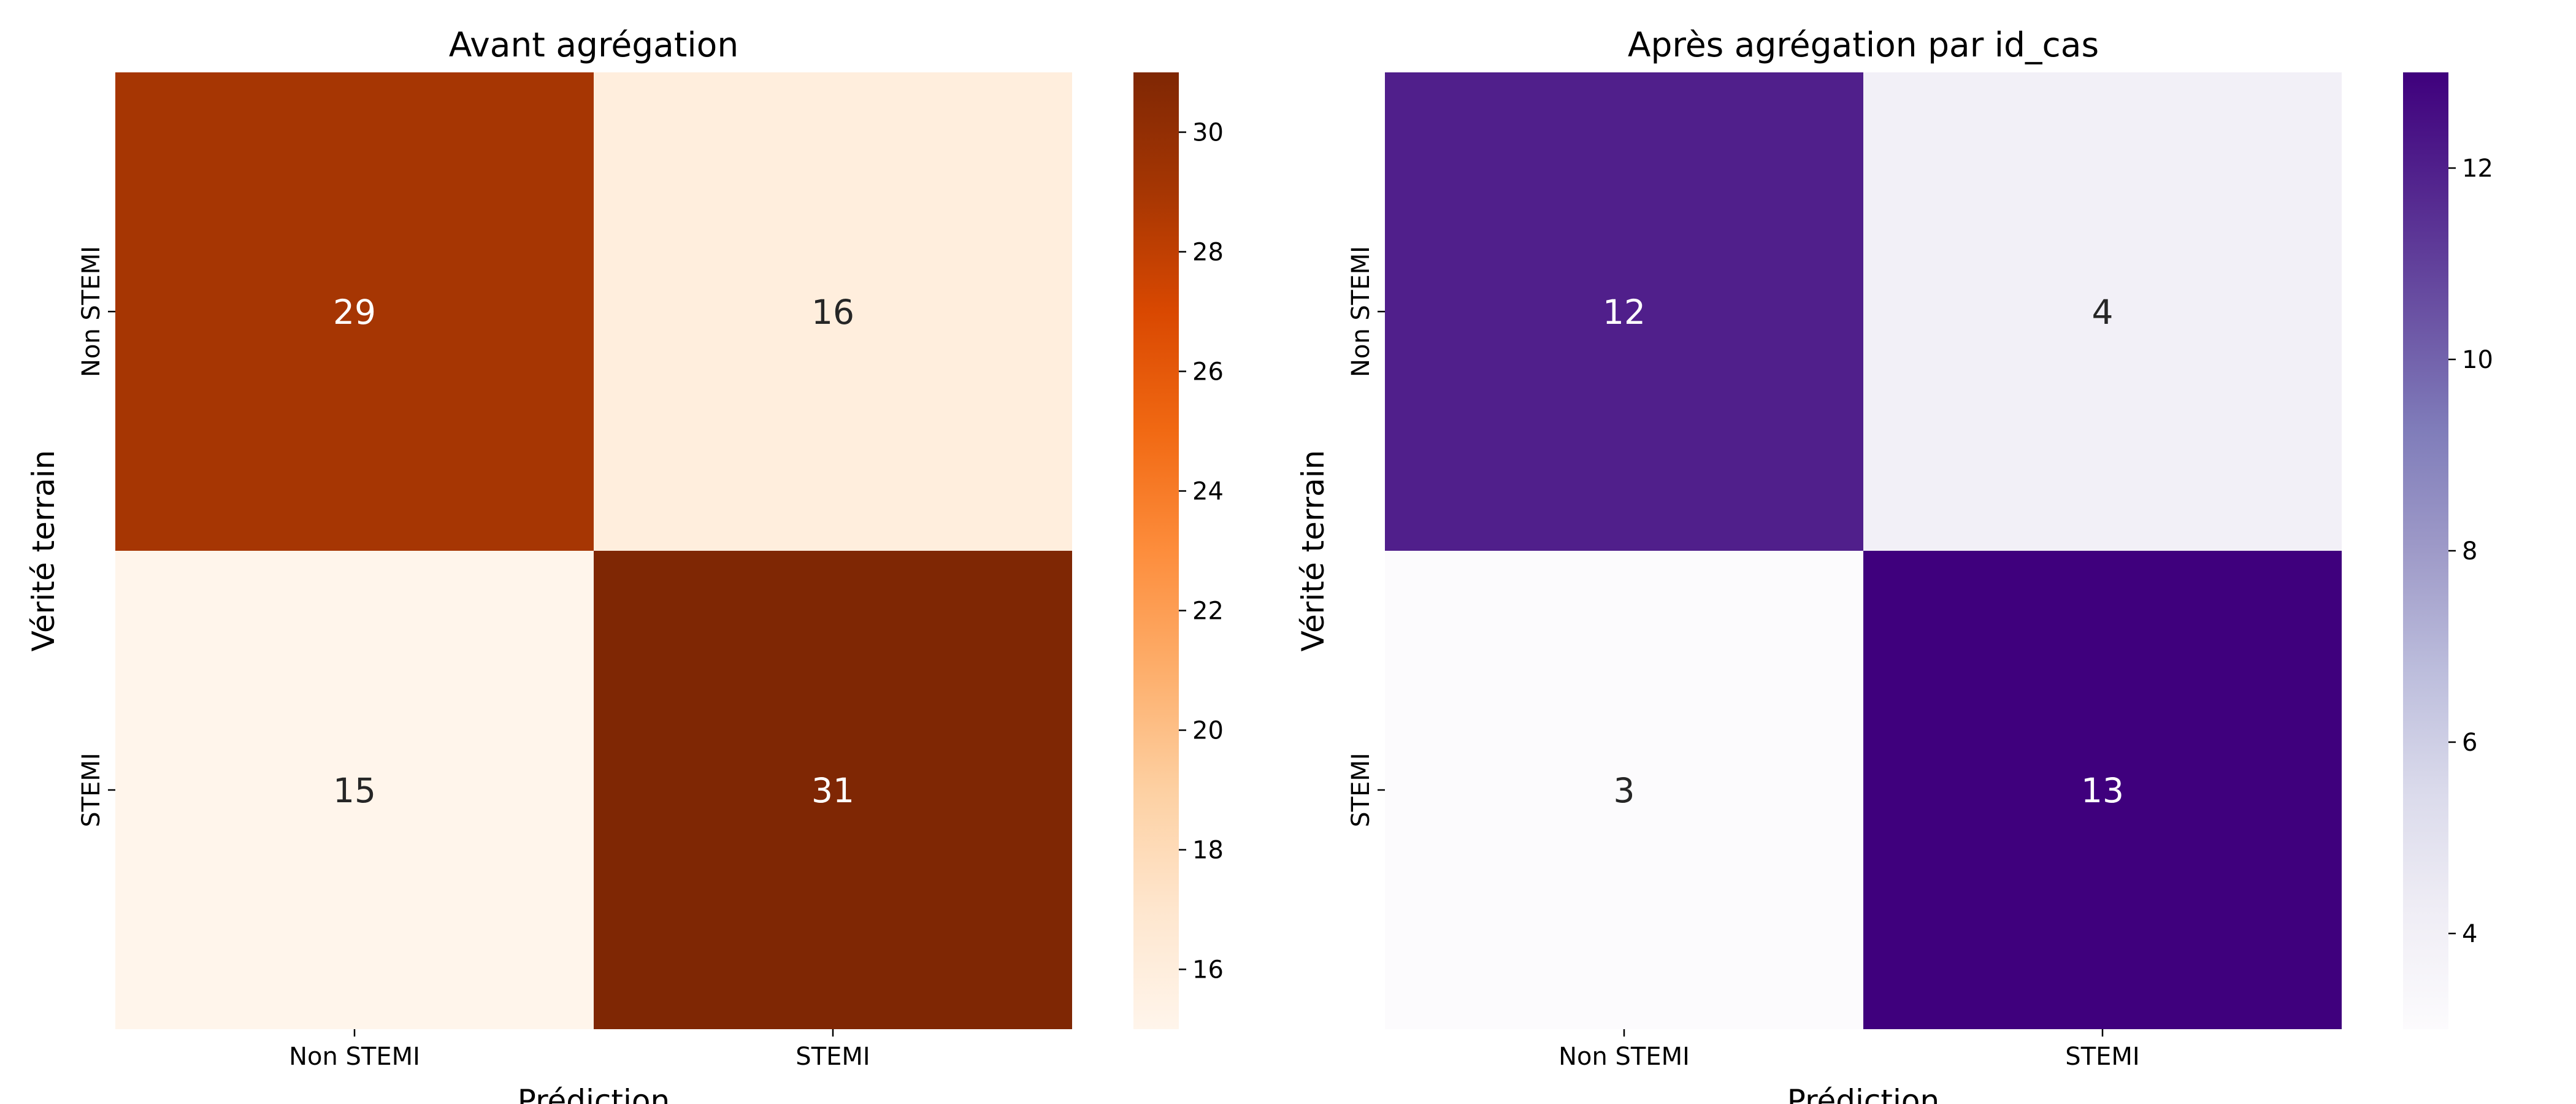  I want to click on cell-value-label: 31, so click(832, 790).